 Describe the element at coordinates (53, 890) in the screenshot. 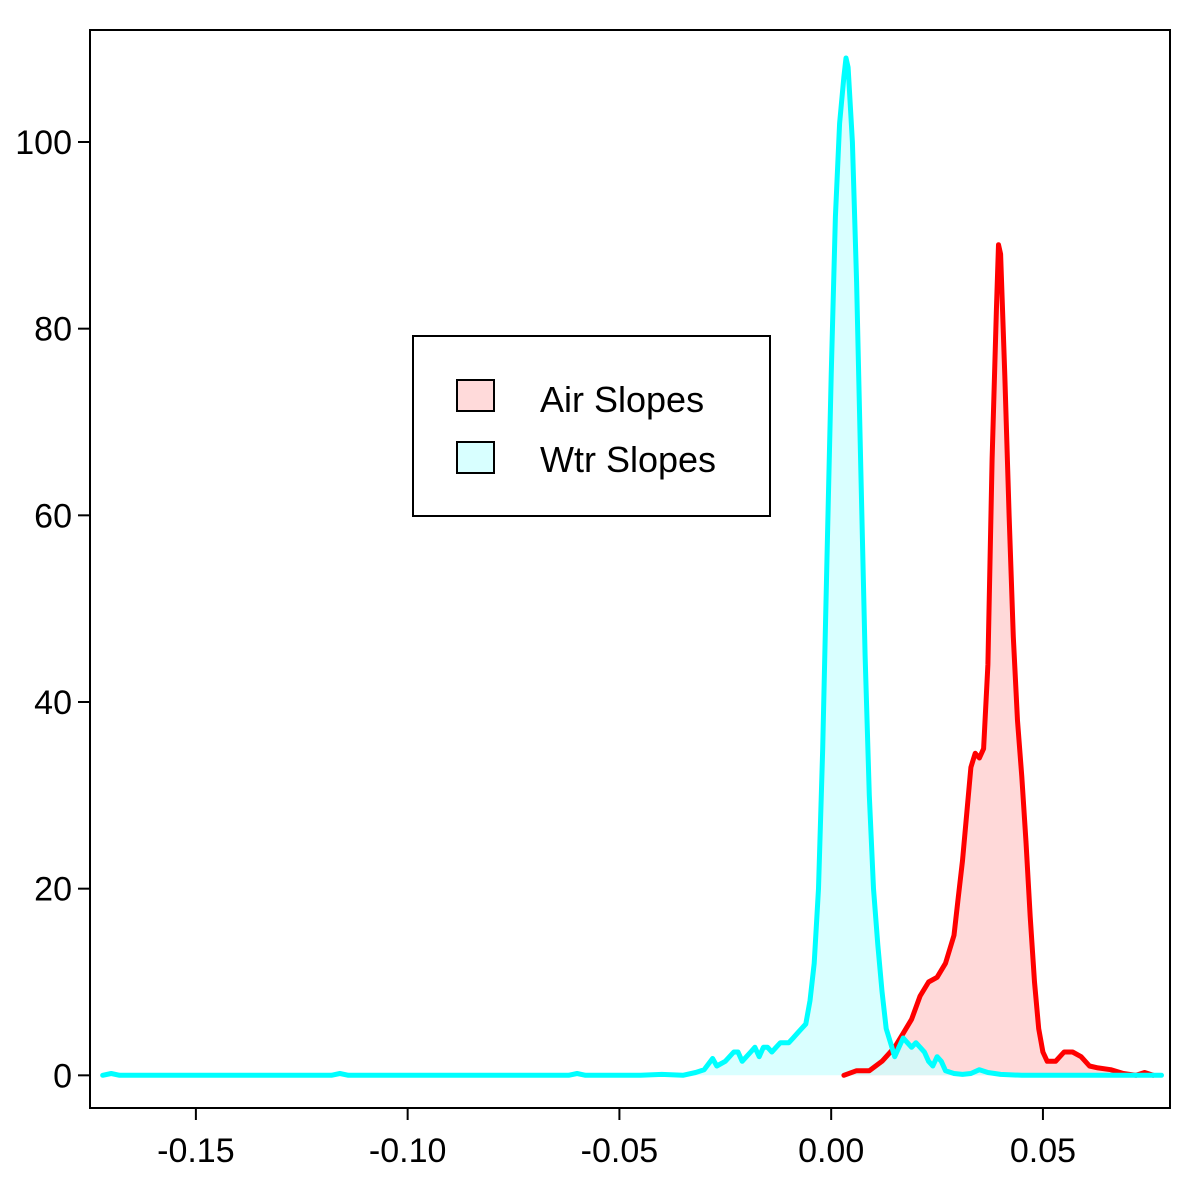

I see `y-tick-label: 20` at that location.